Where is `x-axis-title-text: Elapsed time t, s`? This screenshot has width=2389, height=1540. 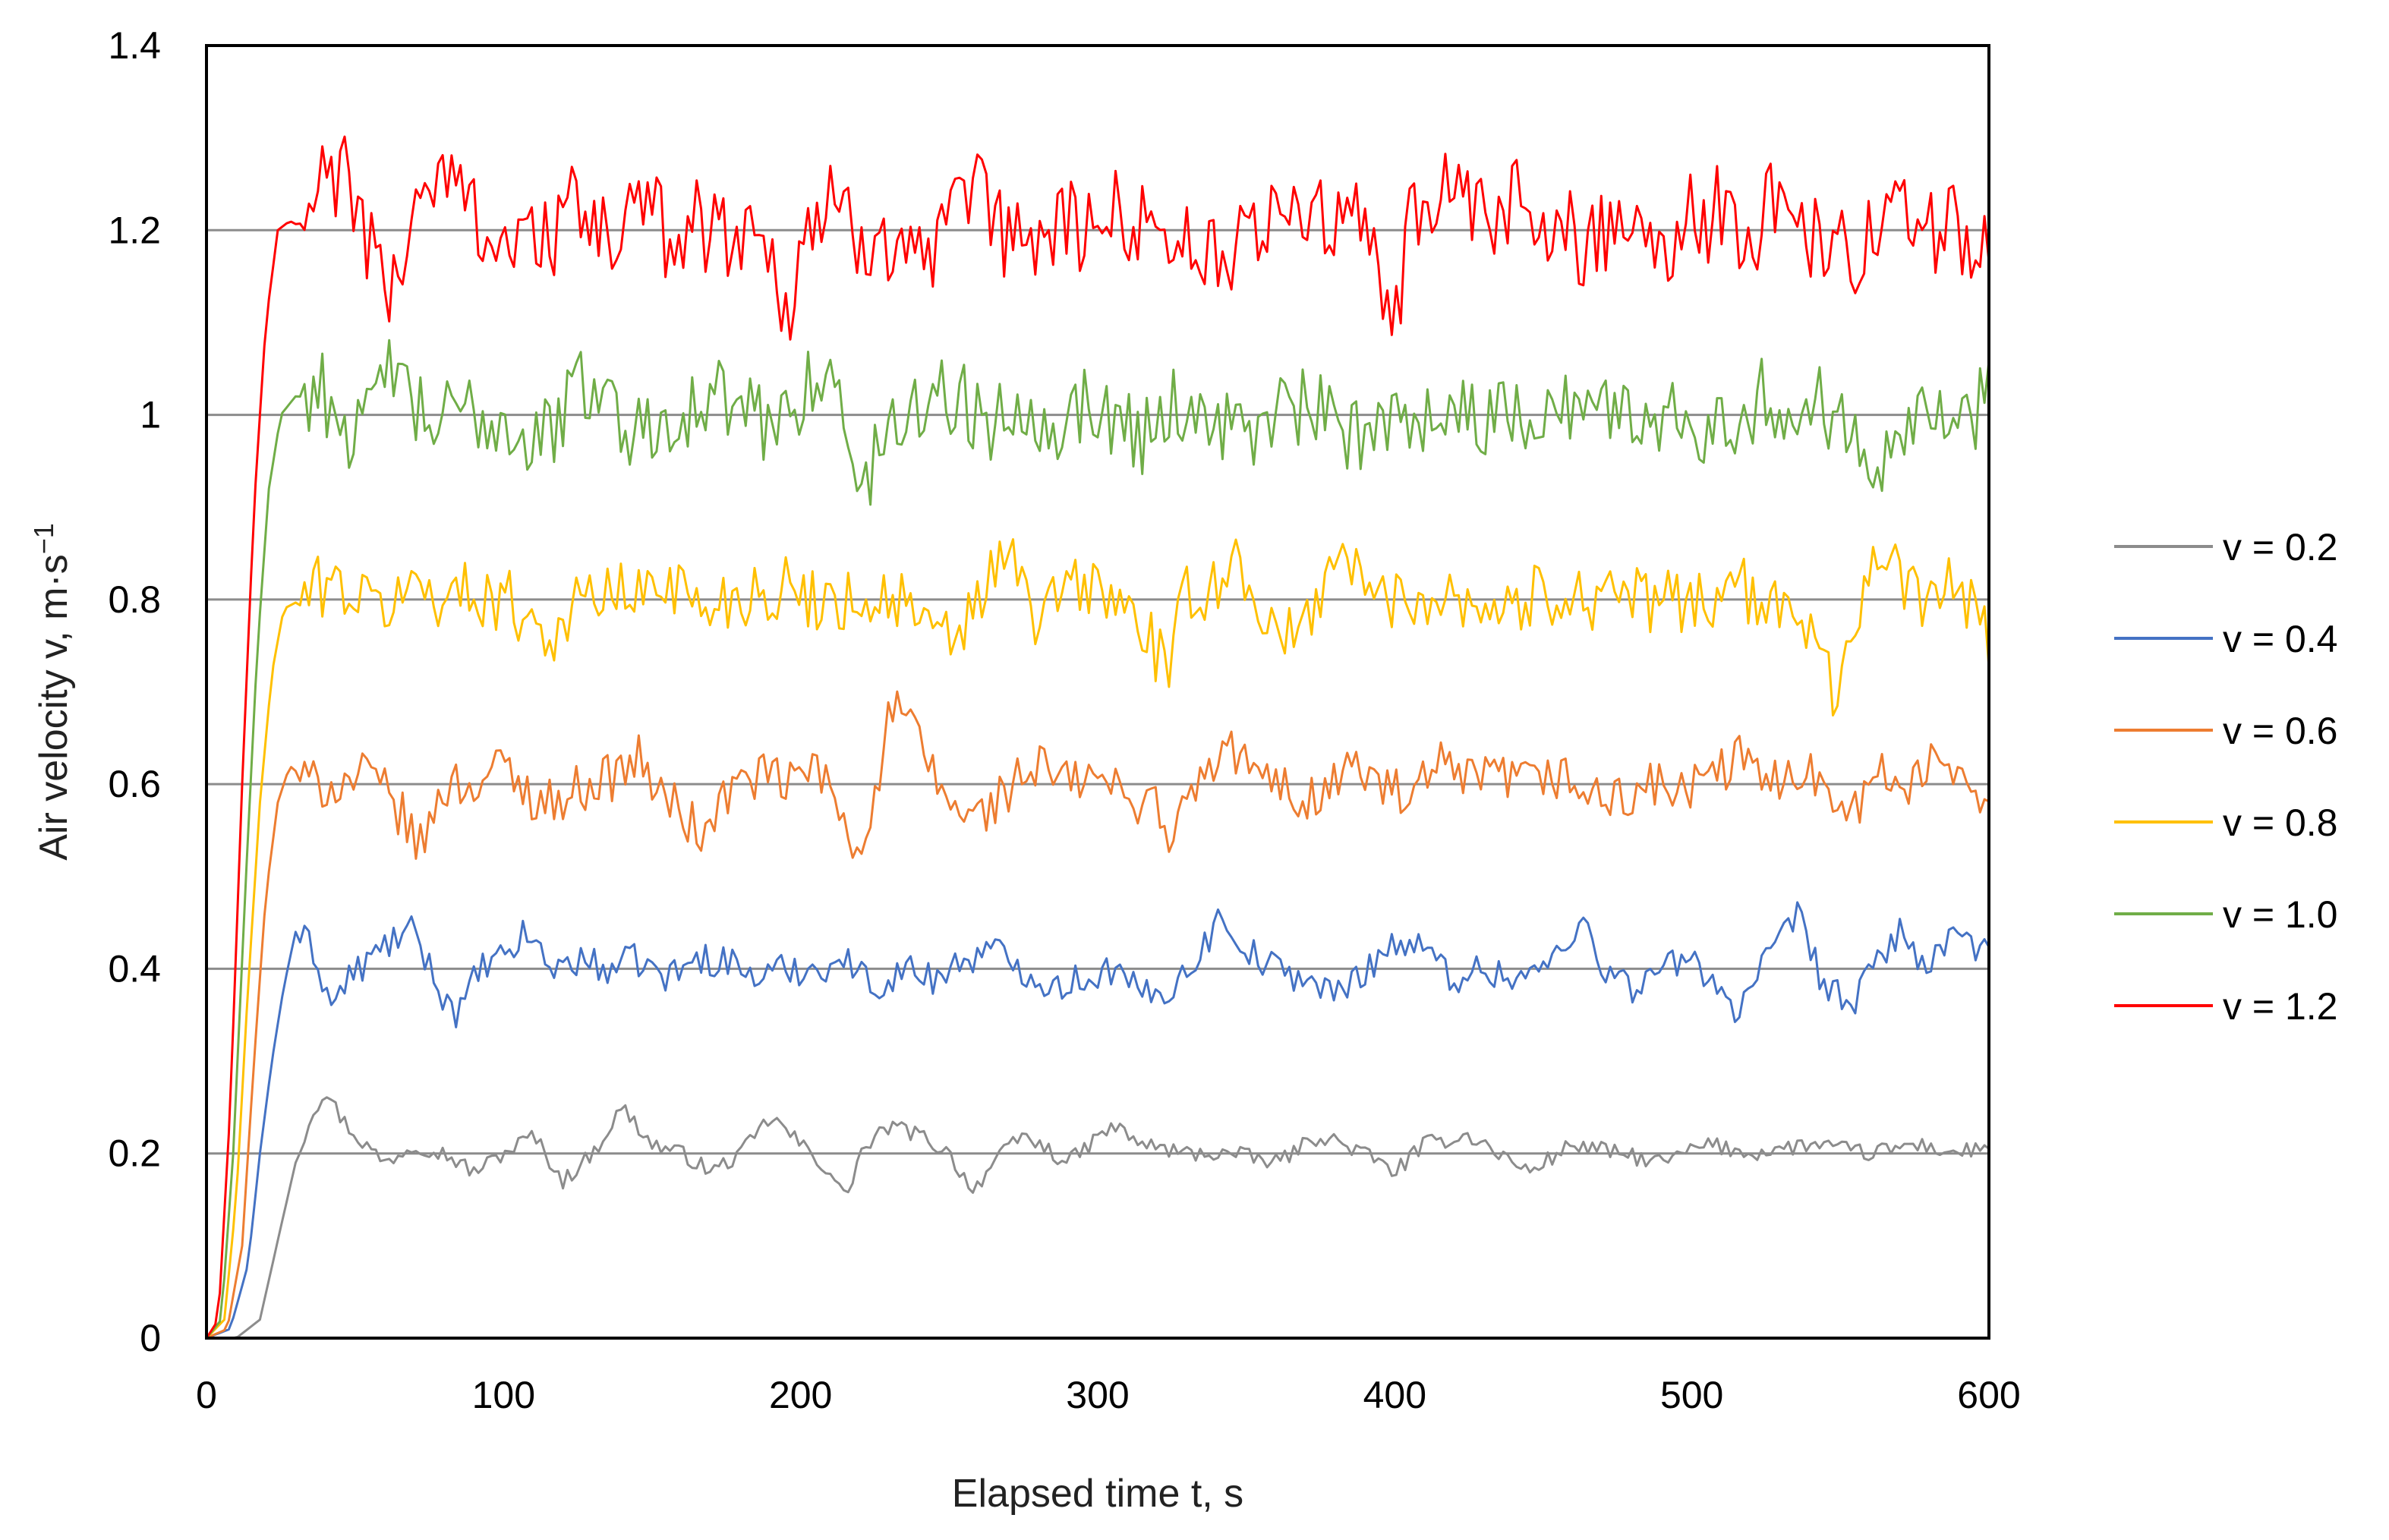 x-axis-title-text: Elapsed time t, s is located at coordinates (1097, 1494).